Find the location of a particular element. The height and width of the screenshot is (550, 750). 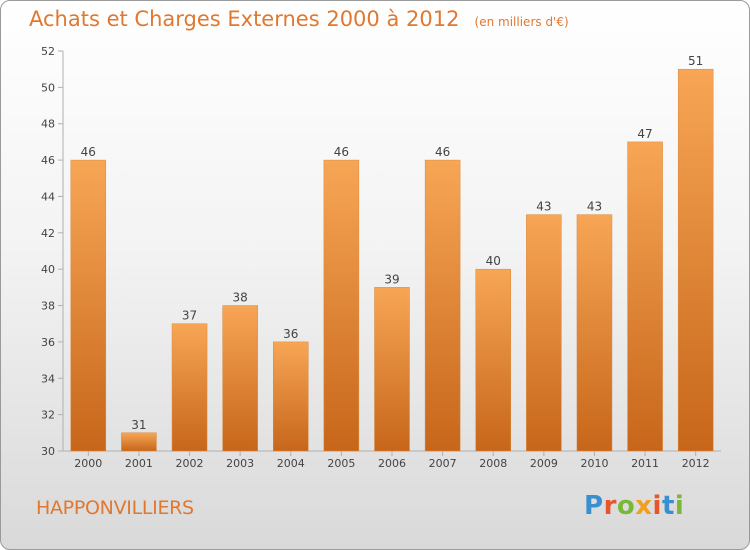

x-tick-label: 2003 is located at coordinates (240, 463).